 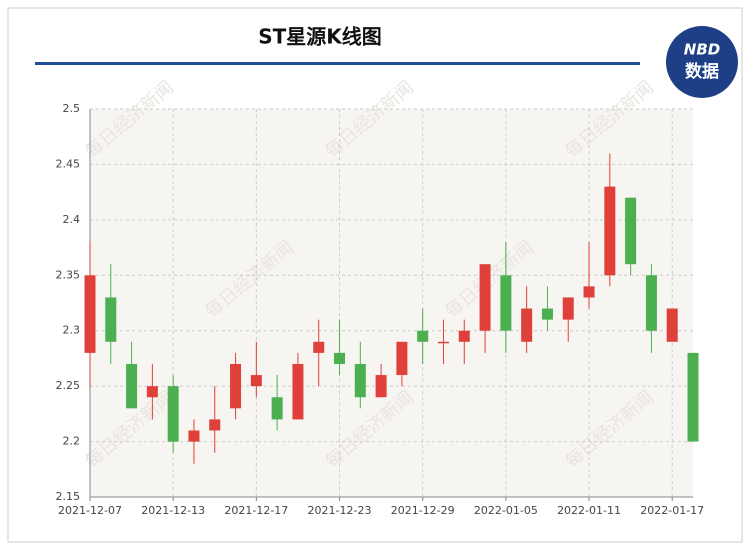 What do you see at coordinates (256, 510) in the screenshot?
I see `x-tick-label: 2021-12-17` at bounding box center [256, 510].